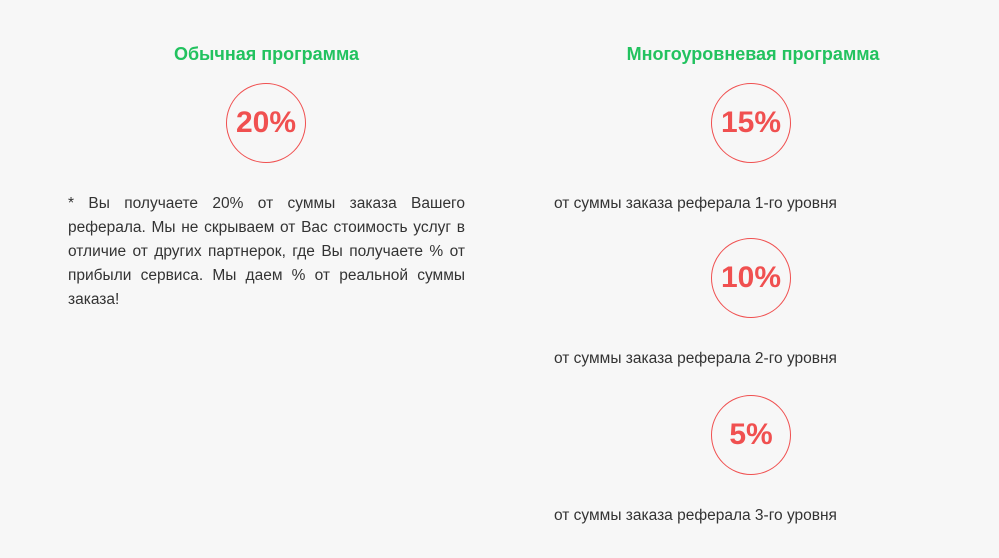  I want to click on level-3-percent-value: 5%, so click(751, 434).